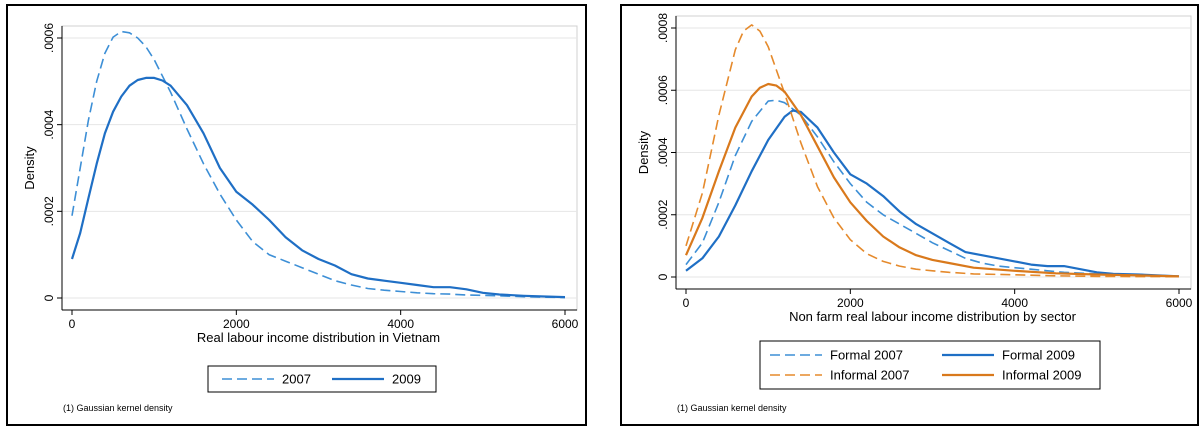 Image resolution: width=1204 pixels, height=430 pixels. Describe the element at coordinates (866, 355) in the screenshot. I see `legend-label: Formal 2007` at that location.